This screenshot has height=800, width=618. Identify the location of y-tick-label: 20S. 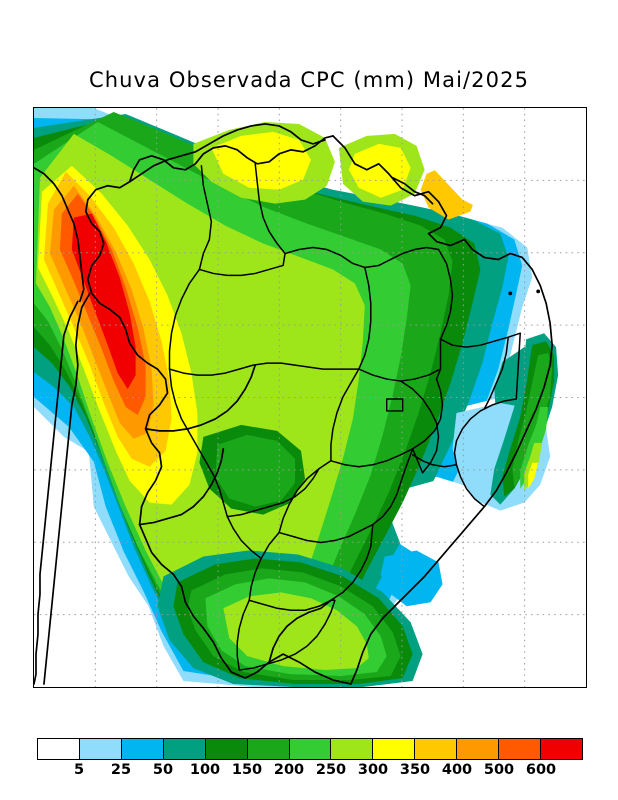
(33, 471).